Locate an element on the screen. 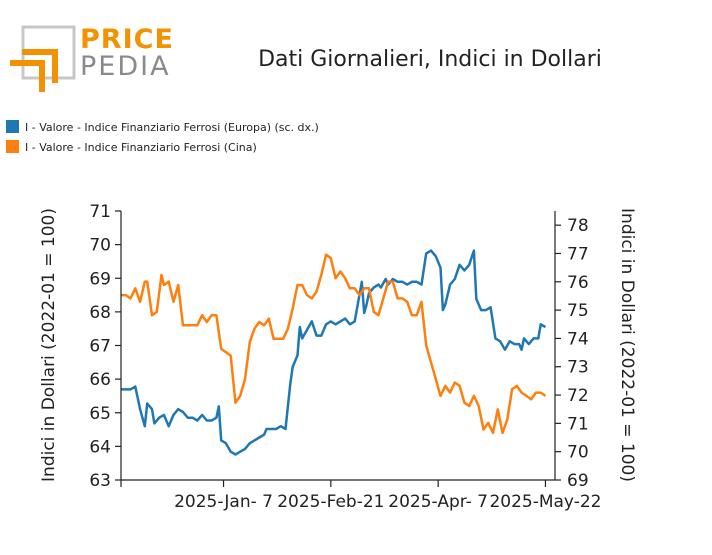 The image size is (712, 555). y-left-tick-label: 66 is located at coordinates (100, 380).